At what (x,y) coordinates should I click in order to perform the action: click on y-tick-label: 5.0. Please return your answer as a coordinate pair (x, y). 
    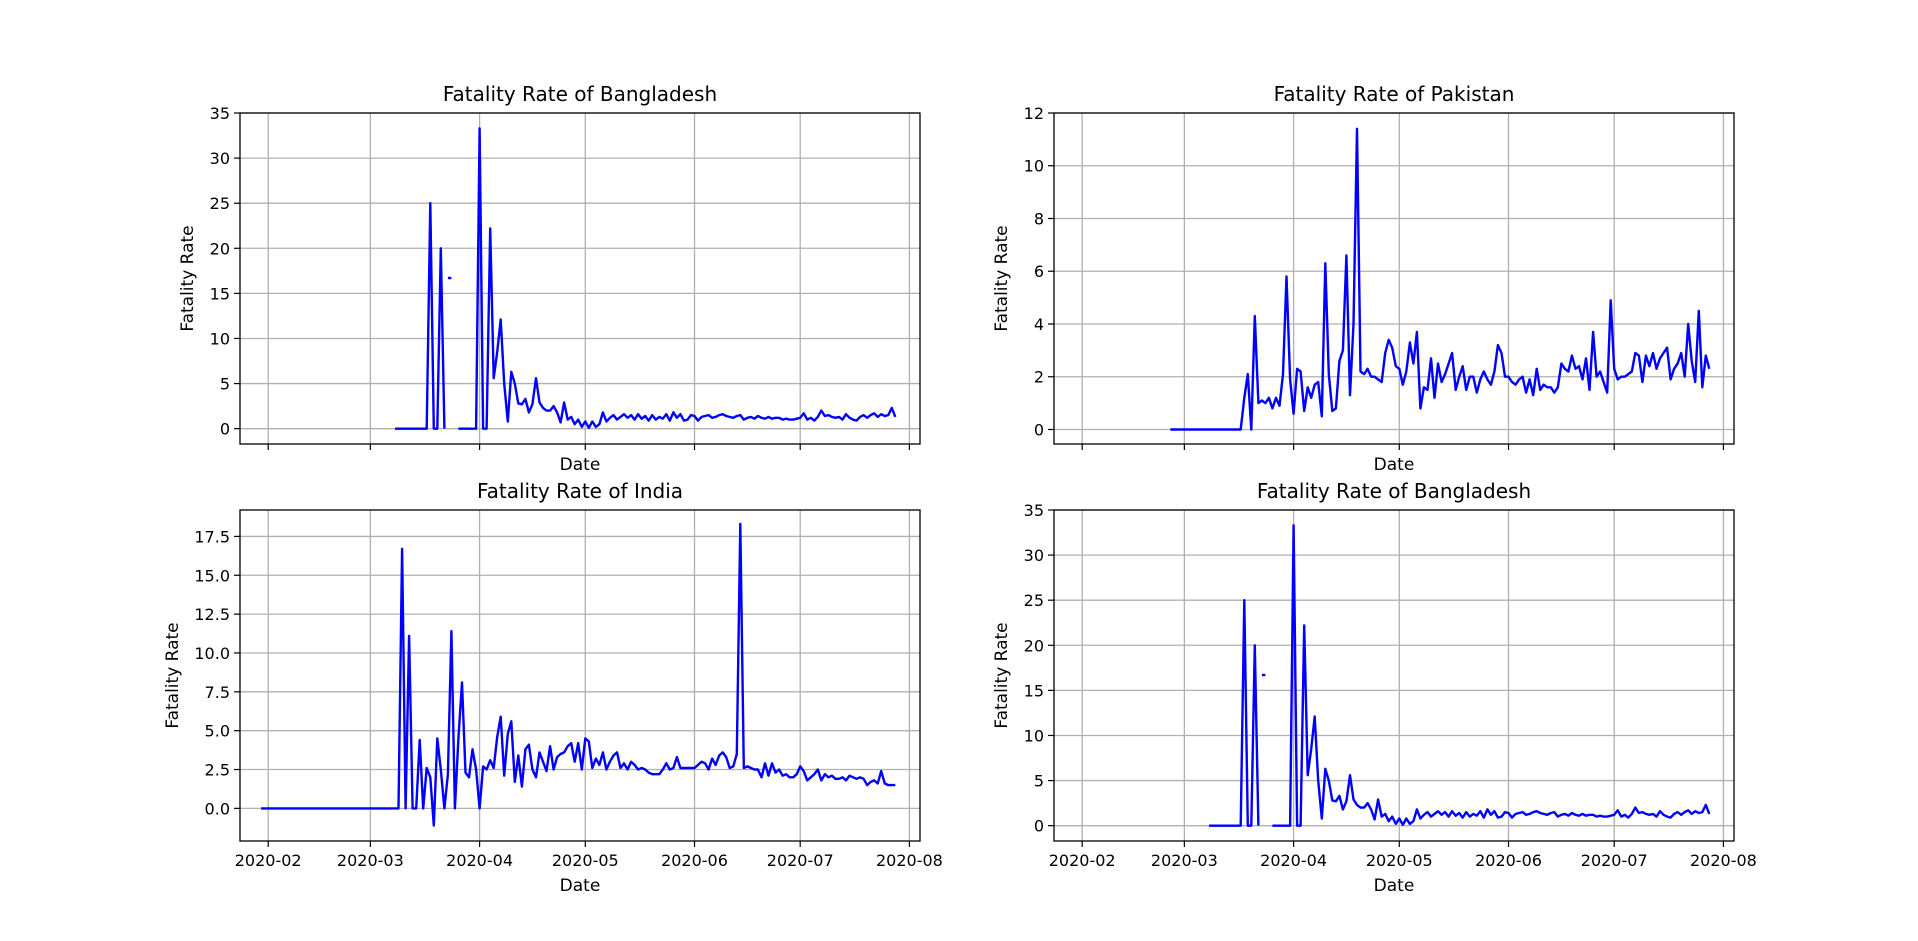
    Looking at the image, I should click on (217, 731).